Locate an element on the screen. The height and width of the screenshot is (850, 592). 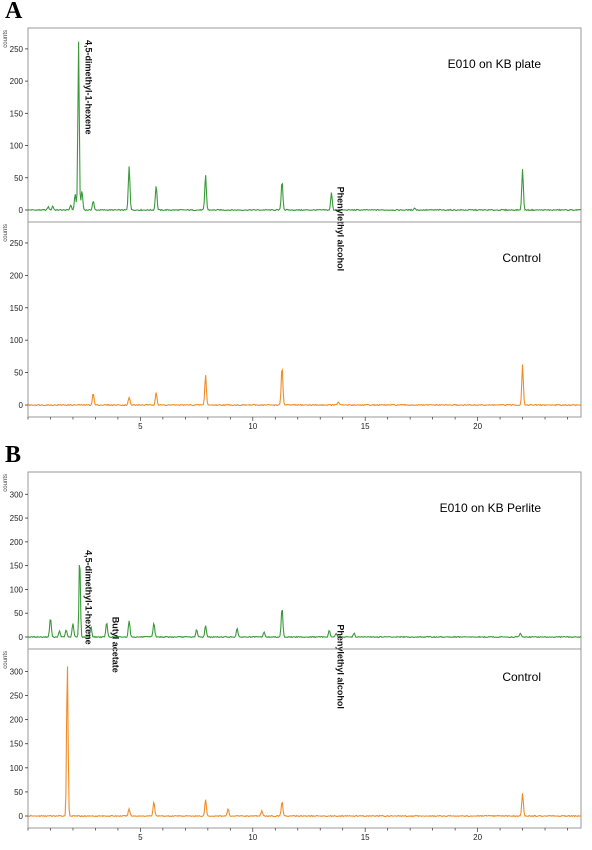
panel-a-label: A is located at coordinates (14, 12).